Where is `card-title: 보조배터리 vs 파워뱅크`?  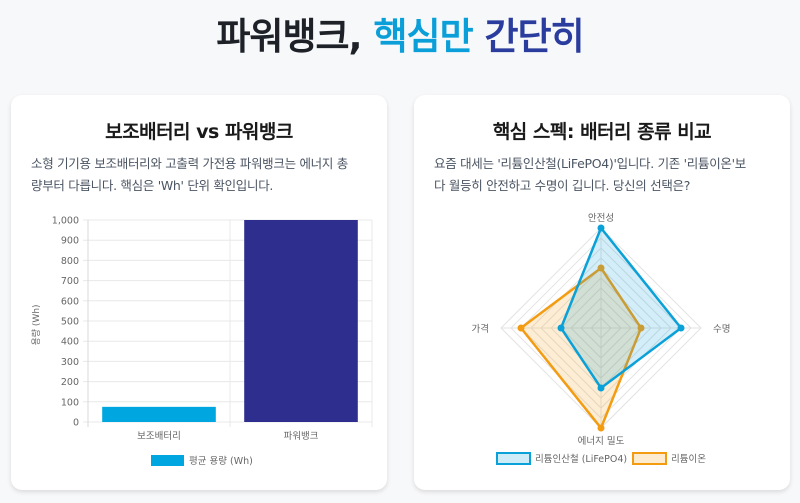
card-title: 보조배터리 vs 파워뱅크 is located at coordinates (199, 132).